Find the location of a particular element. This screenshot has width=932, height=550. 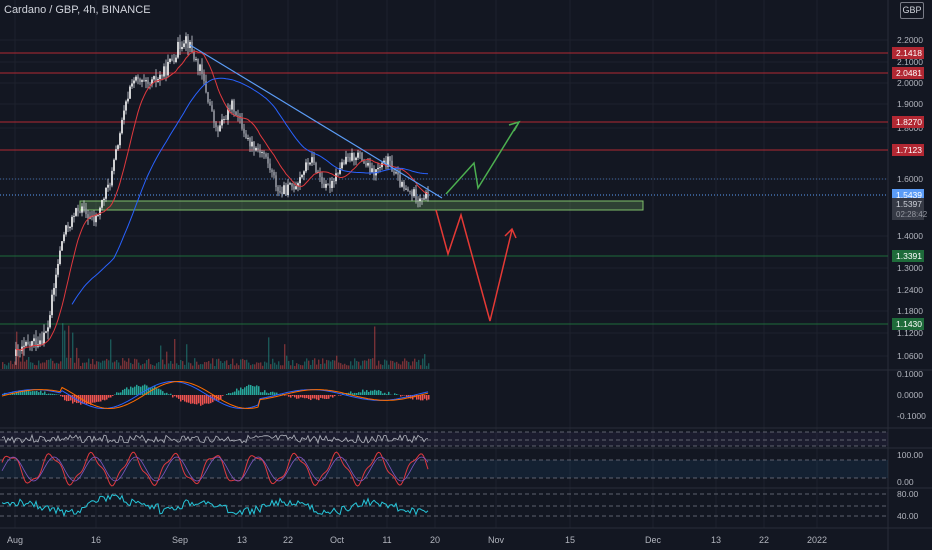

support-zone is located at coordinates (361, 205).